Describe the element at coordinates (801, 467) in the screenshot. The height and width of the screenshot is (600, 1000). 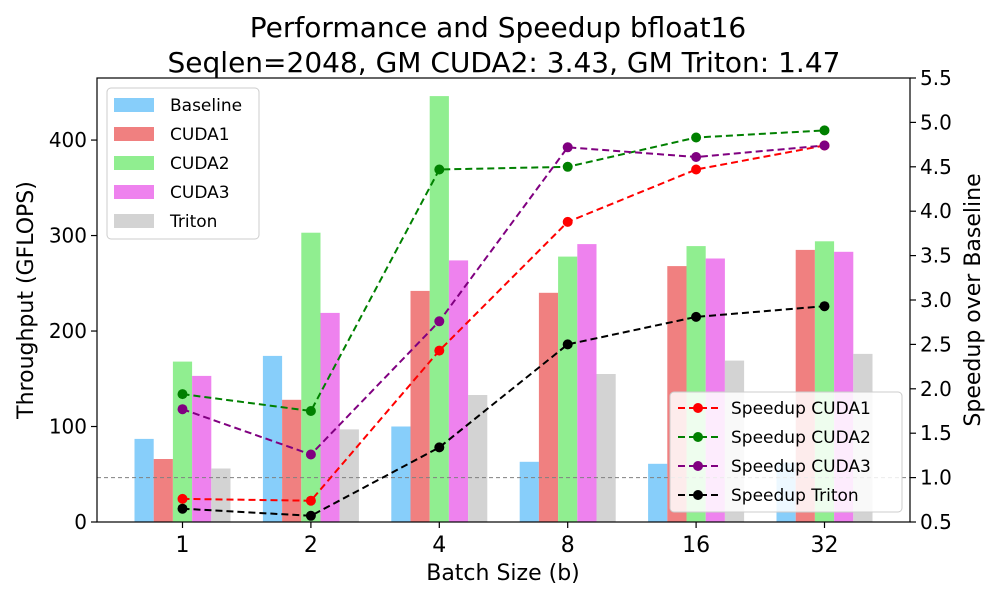
I see `legend-label-speedup-cuda3: Speedup CUDA3` at that location.